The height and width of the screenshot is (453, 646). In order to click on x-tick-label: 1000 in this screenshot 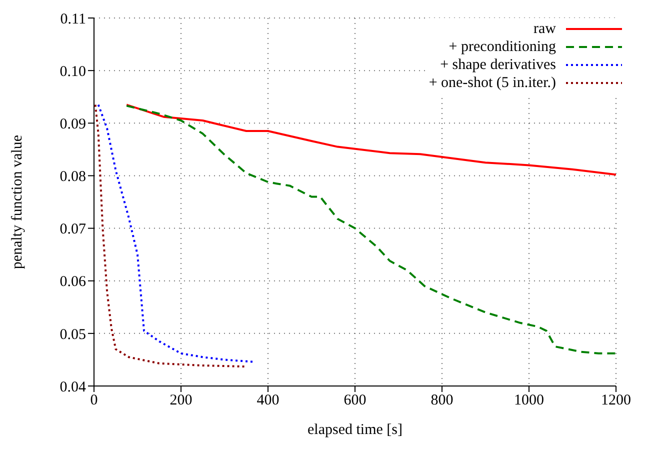, I will do `click(529, 400)`.